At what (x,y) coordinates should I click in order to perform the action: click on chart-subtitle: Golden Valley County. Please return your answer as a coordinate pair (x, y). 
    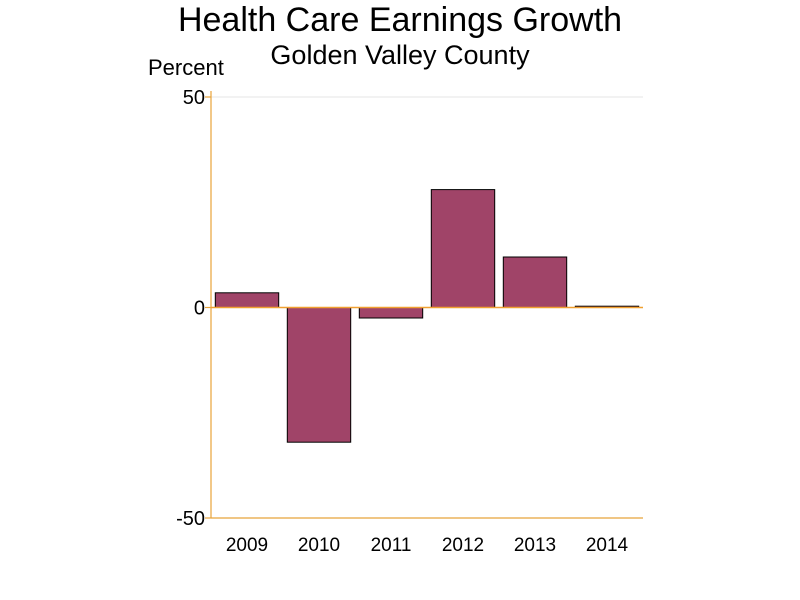
    Looking at the image, I should click on (400, 55).